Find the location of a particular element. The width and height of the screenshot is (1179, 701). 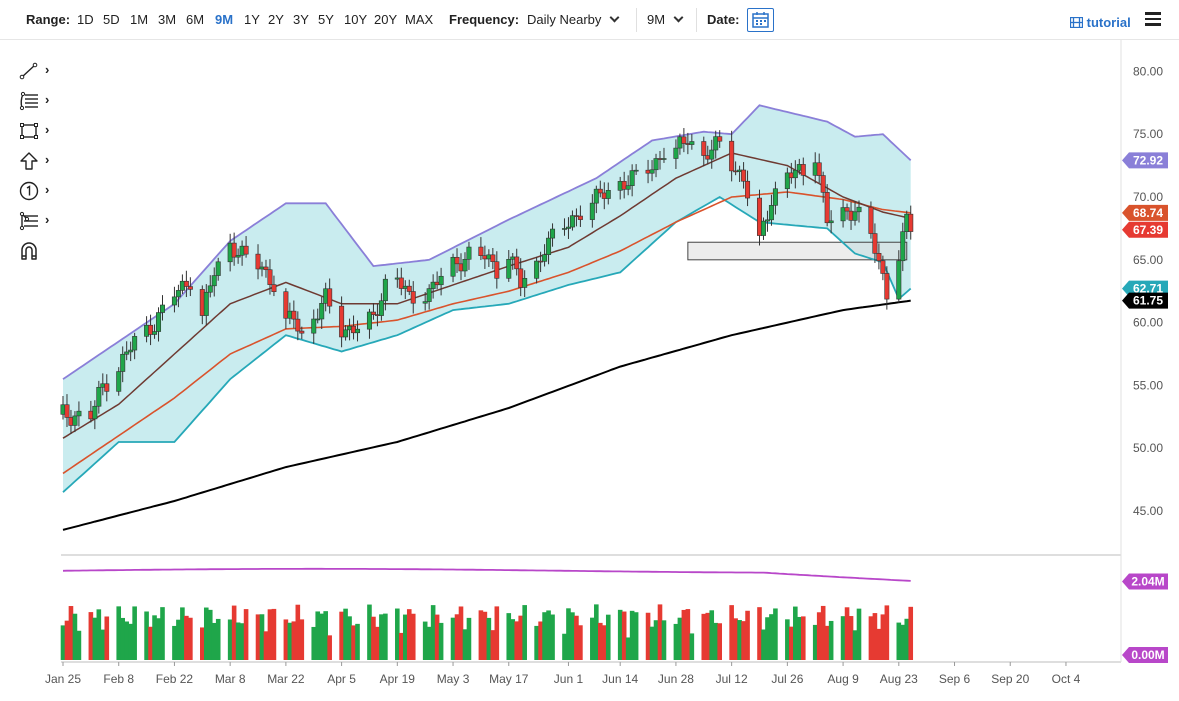

range-option-3y: 3Y is located at coordinates (301, 19).